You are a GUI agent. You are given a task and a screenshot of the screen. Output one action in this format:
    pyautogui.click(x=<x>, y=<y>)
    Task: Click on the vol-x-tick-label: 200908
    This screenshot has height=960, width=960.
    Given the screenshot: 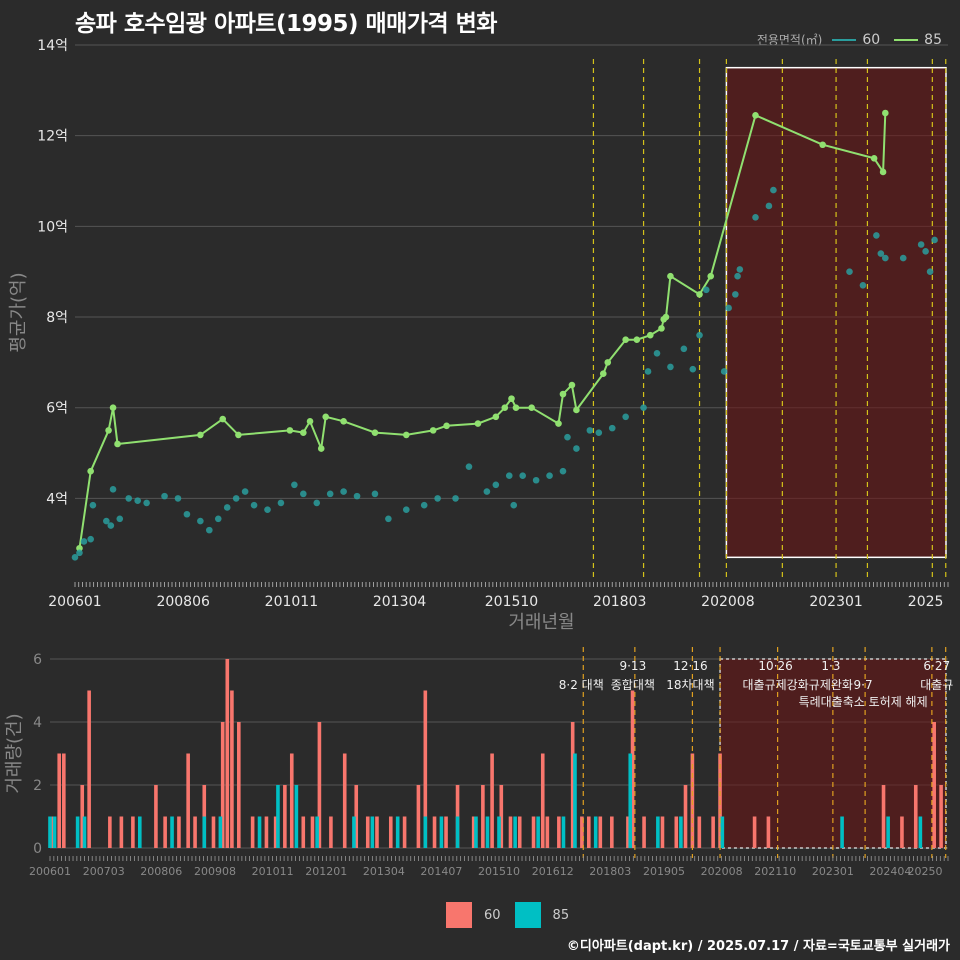 What is the action you would take?
    pyautogui.click(x=215, y=871)
    